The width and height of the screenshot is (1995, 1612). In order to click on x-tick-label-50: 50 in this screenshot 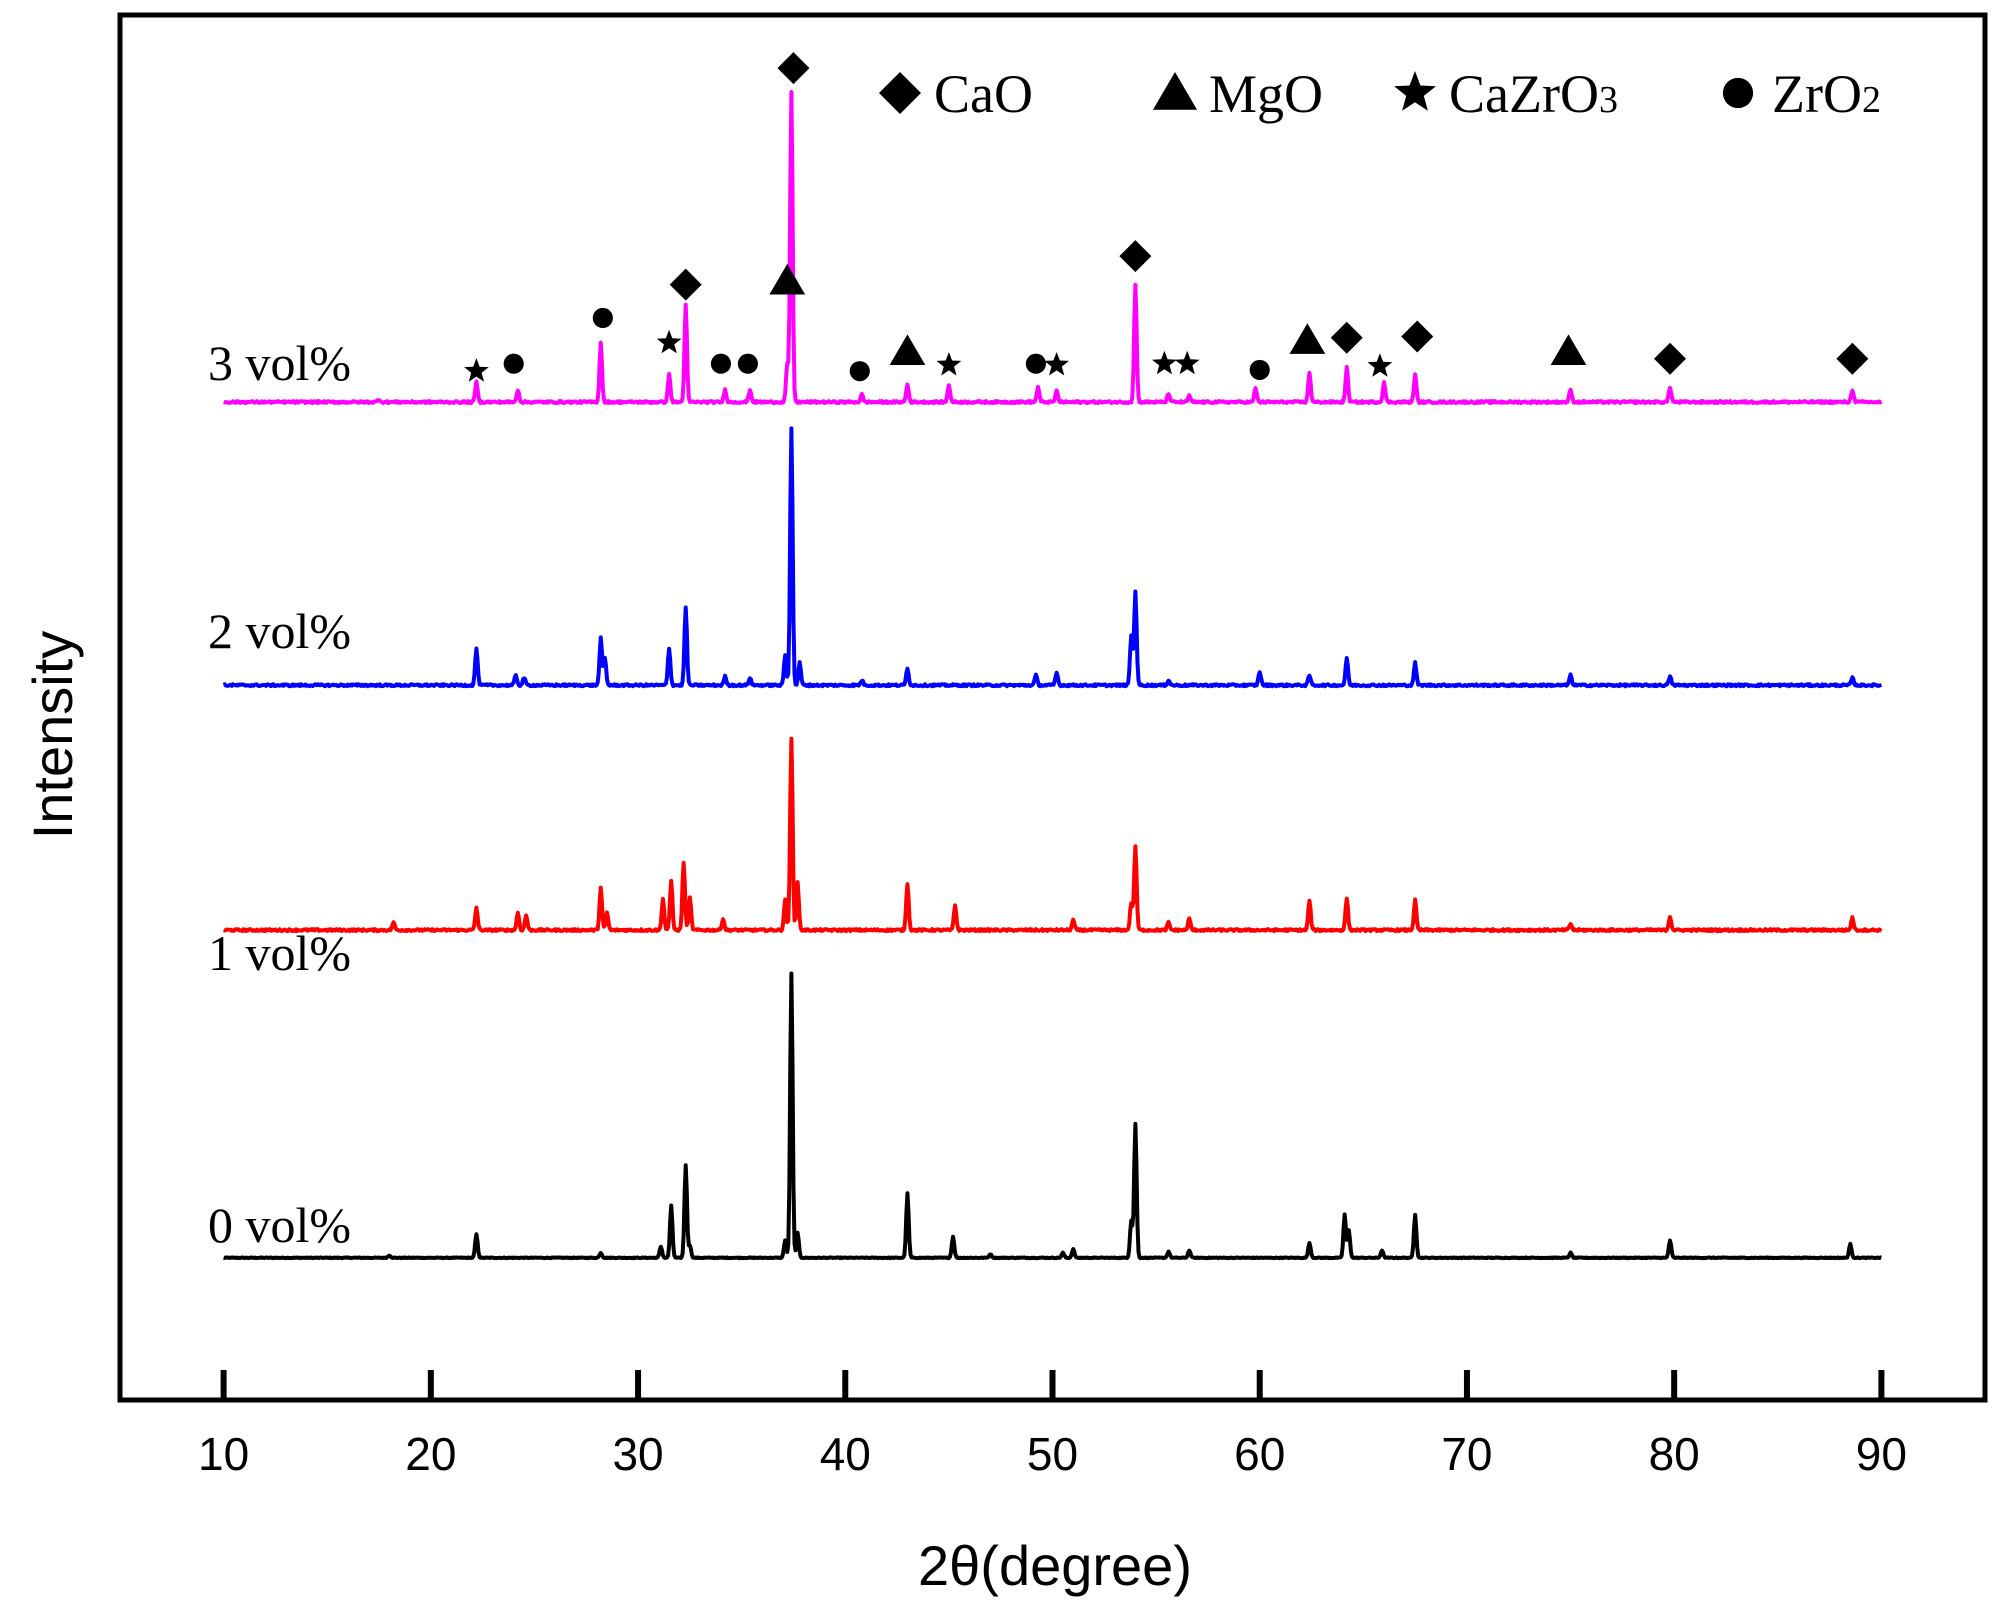, I will do `click(1052, 1454)`.